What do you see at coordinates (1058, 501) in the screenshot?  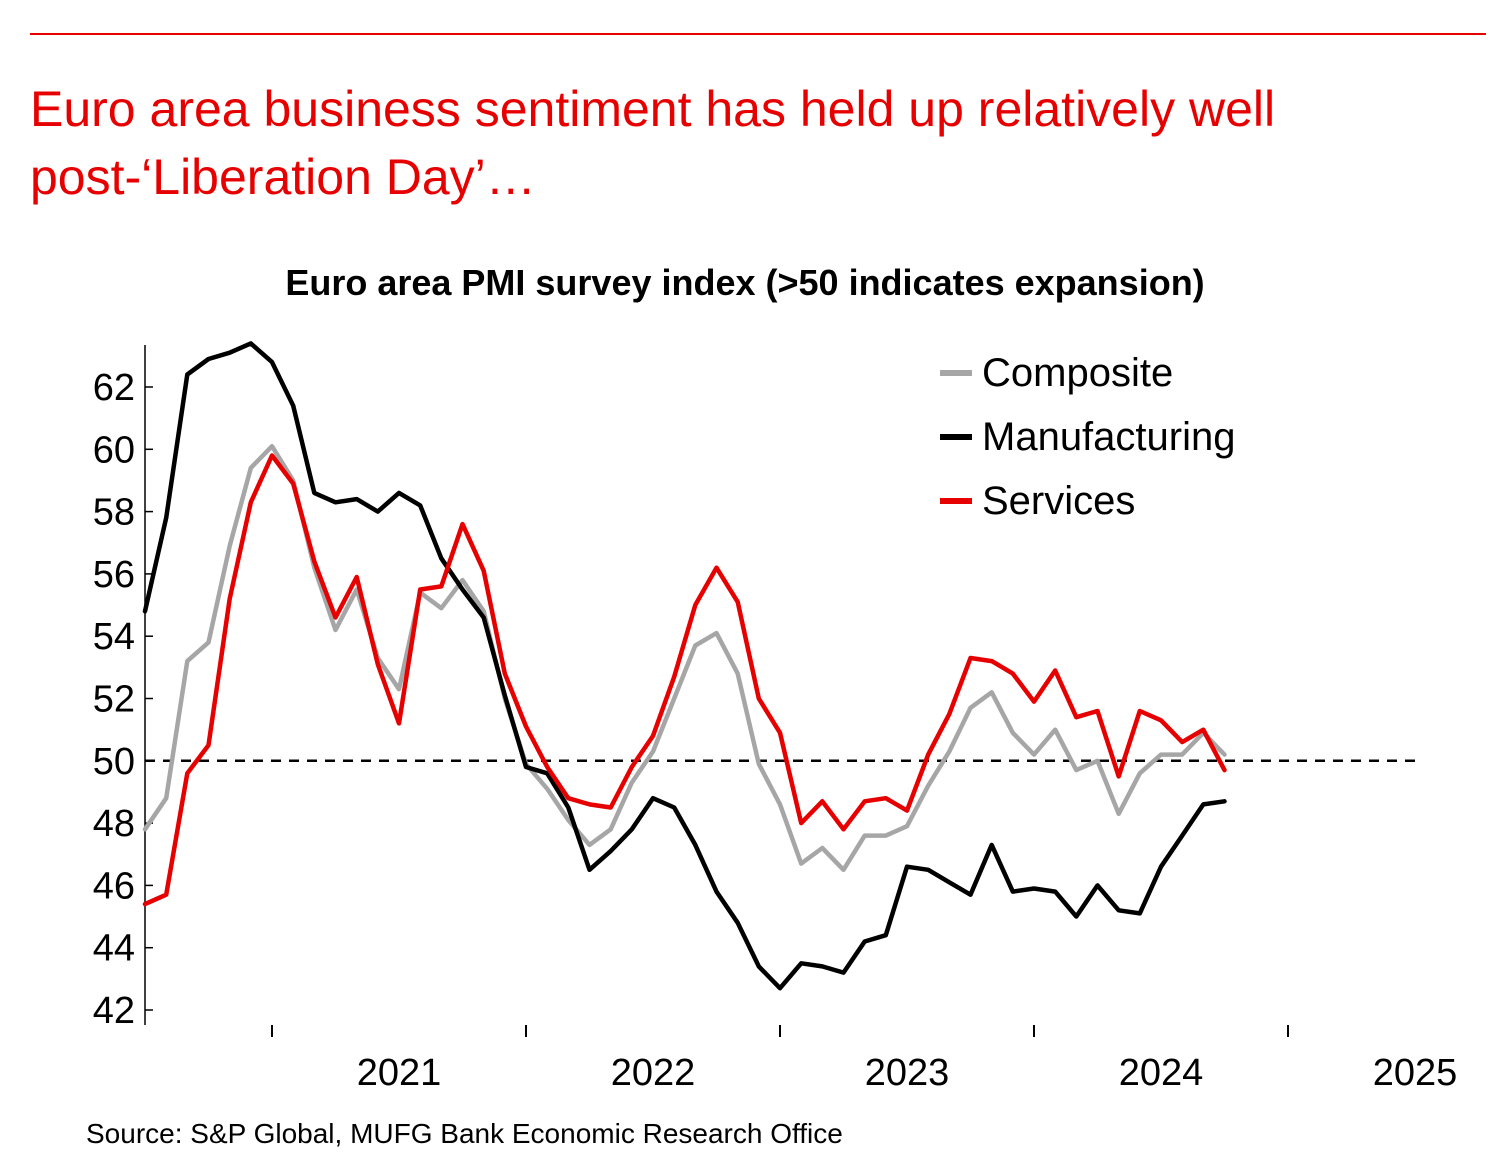 I see `legend-label-services: Services` at bounding box center [1058, 501].